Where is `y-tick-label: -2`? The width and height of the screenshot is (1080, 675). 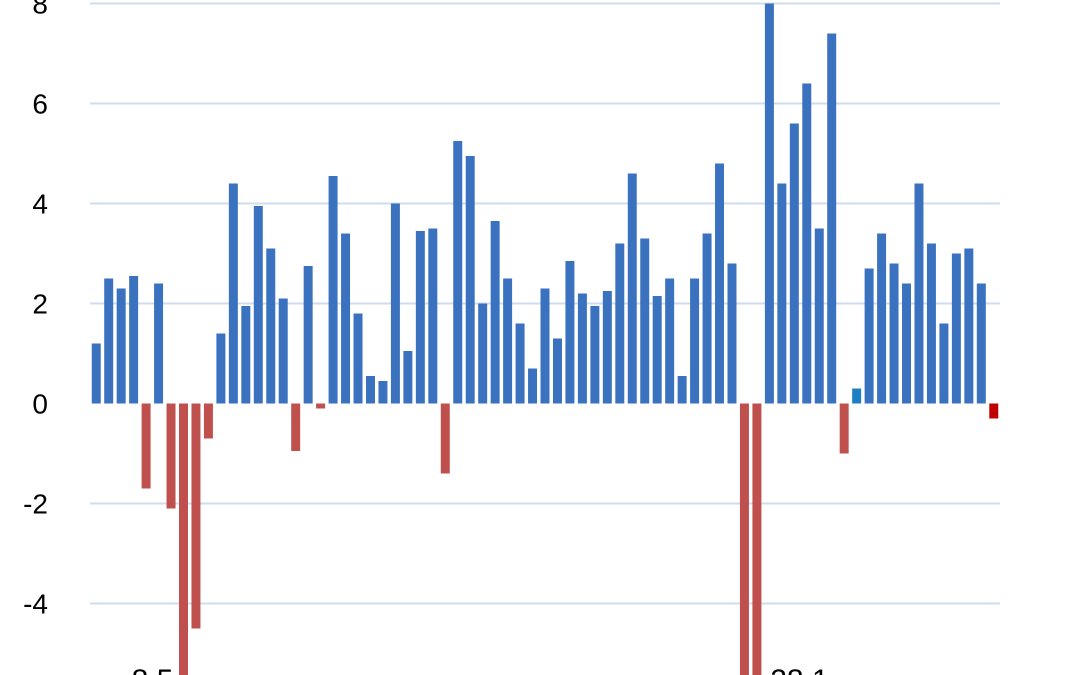
y-tick-label: -2 is located at coordinates (35, 504).